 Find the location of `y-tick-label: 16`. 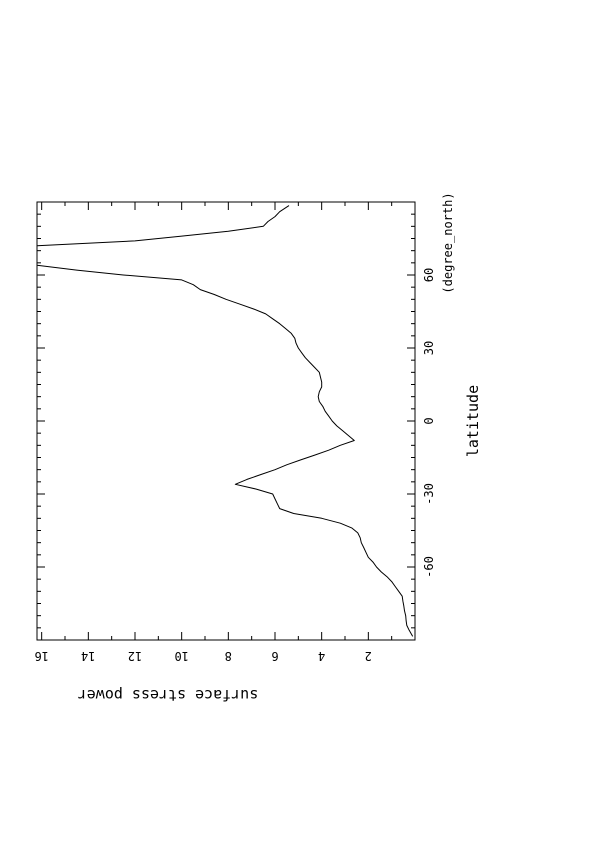

y-tick-label: 16 is located at coordinates (41, 656).